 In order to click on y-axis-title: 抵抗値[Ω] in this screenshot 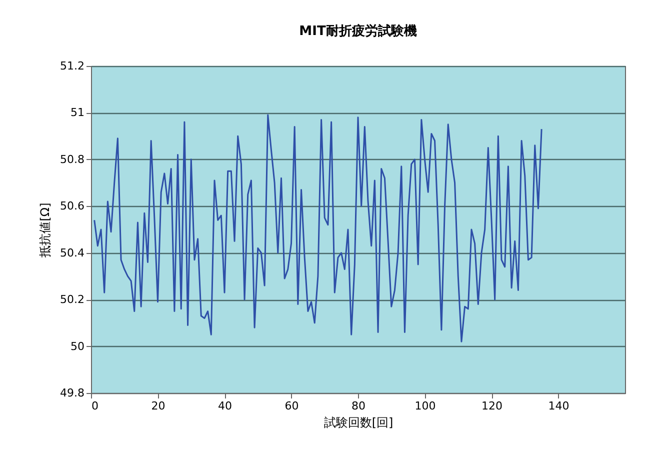, I will do `click(45, 230)`.